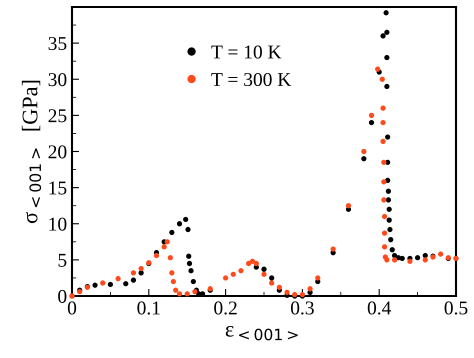 Image resolution: width=474 pixels, height=358 pixels. Describe the element at coordinates (251, 79) in the screenshot. I see `legend-label: T = 300 K` at that location.